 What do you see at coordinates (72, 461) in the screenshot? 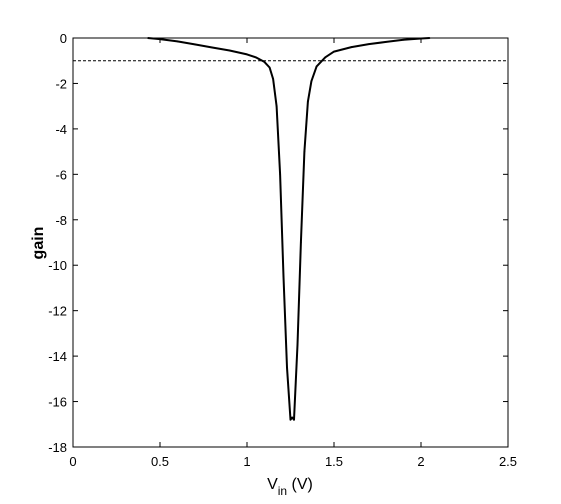
I see `x-tick-label: 0` at bounding box center [72, 461].